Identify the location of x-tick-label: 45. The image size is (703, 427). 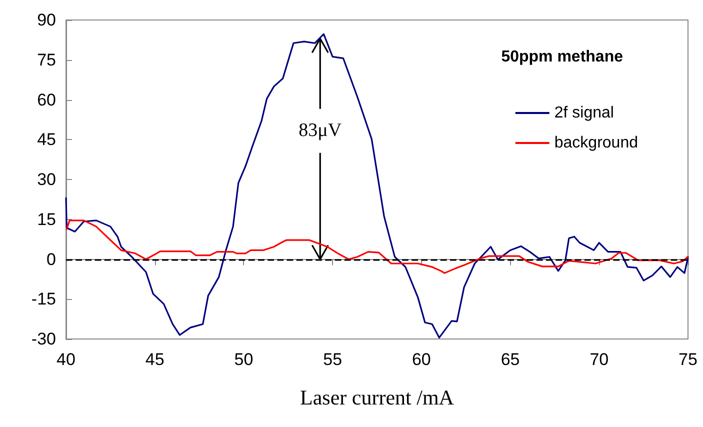
(154, 359).